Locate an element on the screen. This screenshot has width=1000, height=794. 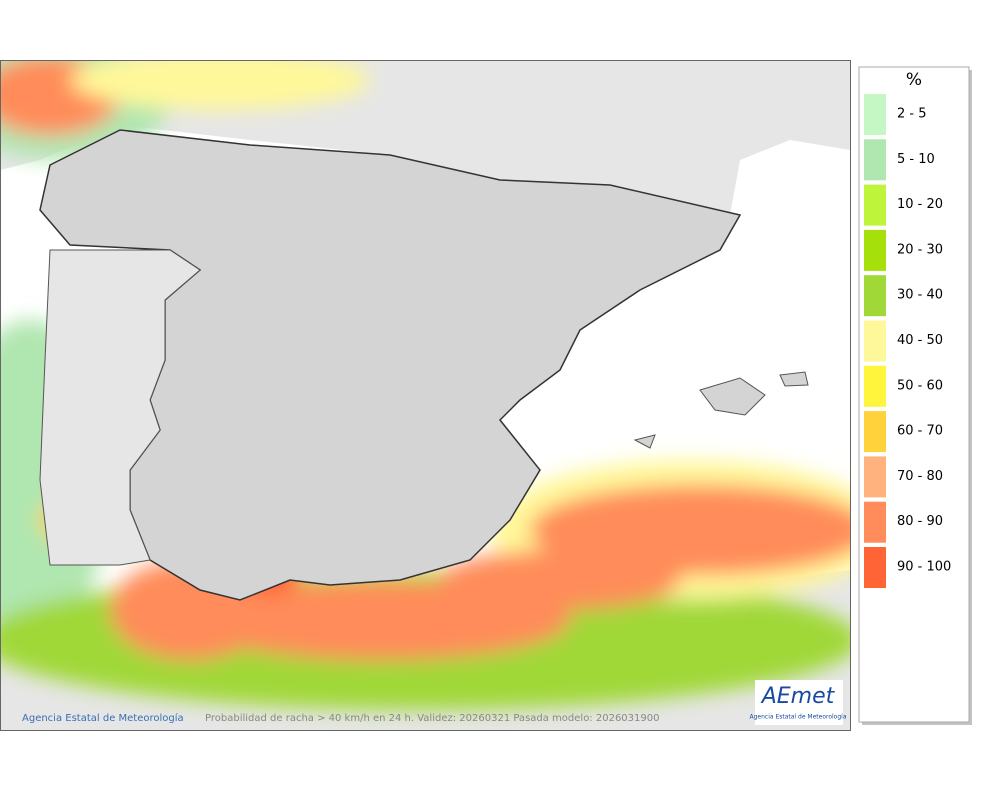
ibiza is located at coordinates (644, 441).